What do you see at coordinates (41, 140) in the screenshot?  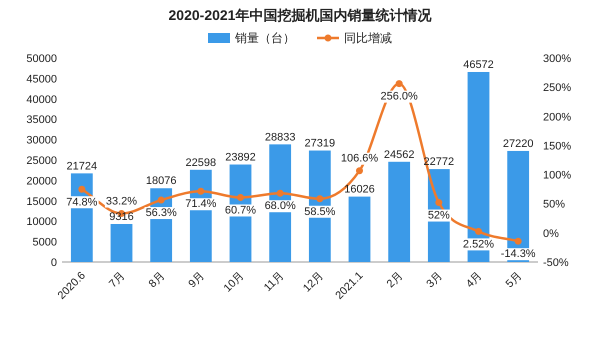 I see `y-tick-label: 30000` at bounding box center [41, 140].